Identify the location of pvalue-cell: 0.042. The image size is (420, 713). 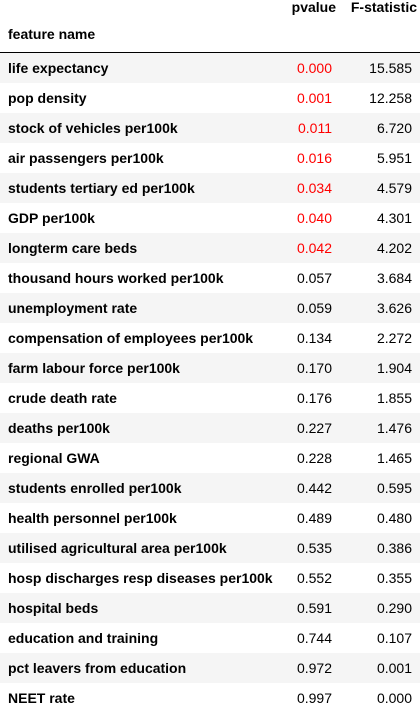
(310, 248).